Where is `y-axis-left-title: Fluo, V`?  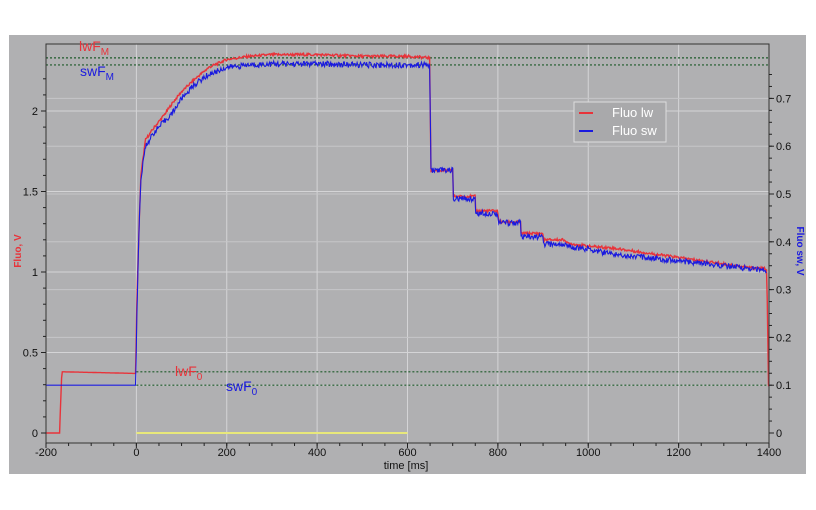 y-axis-left-title: Fluo, V is located at coordinates (18, 251).